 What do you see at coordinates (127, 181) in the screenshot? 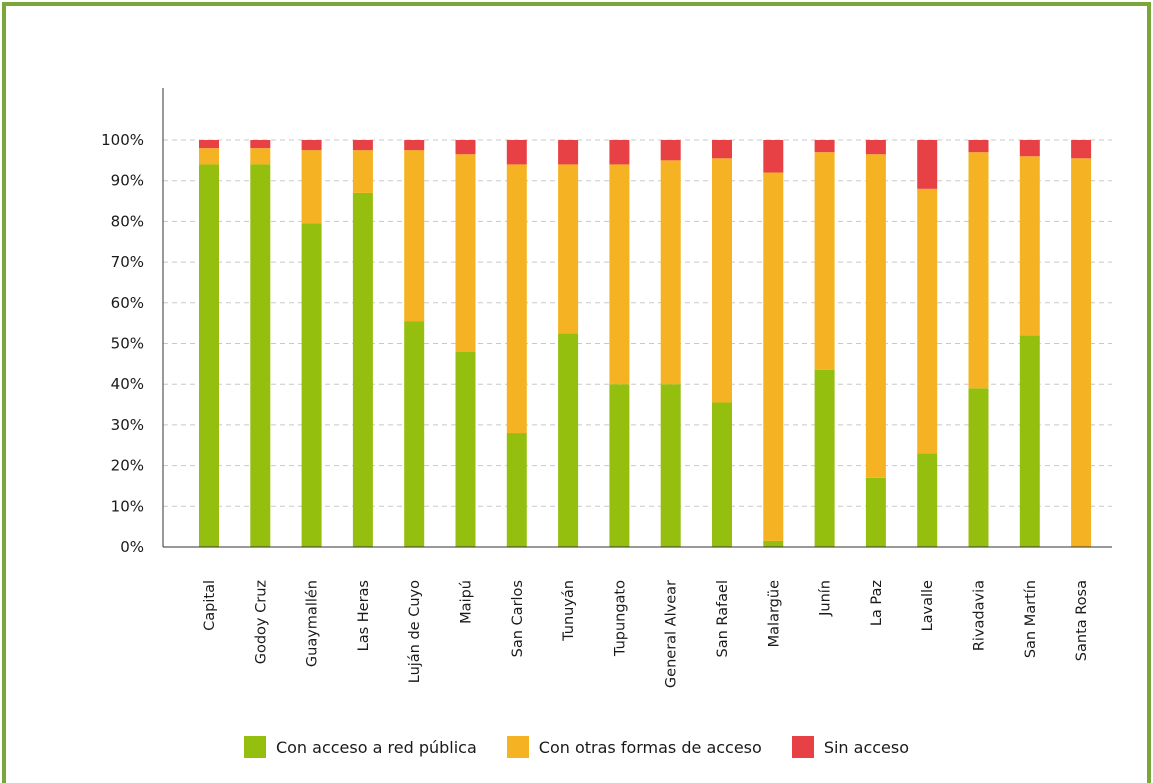
I see `y-tick-label: 90%` at bounding box center [127, 181].